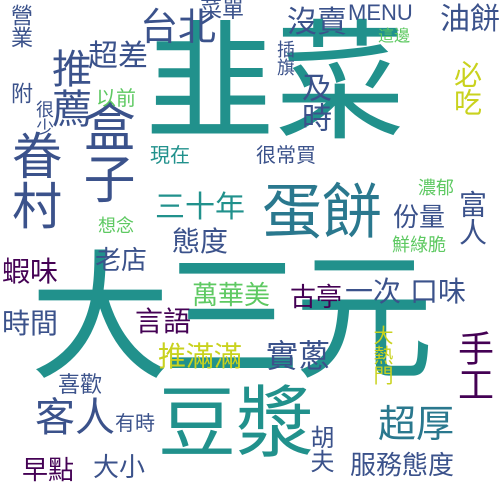 The width and height of the screenshot is (500, 500). What do you see at coordinates (104, 152) in the screenshot?
I see `word-盒子: 盒子` at bounding box center [104, 152].